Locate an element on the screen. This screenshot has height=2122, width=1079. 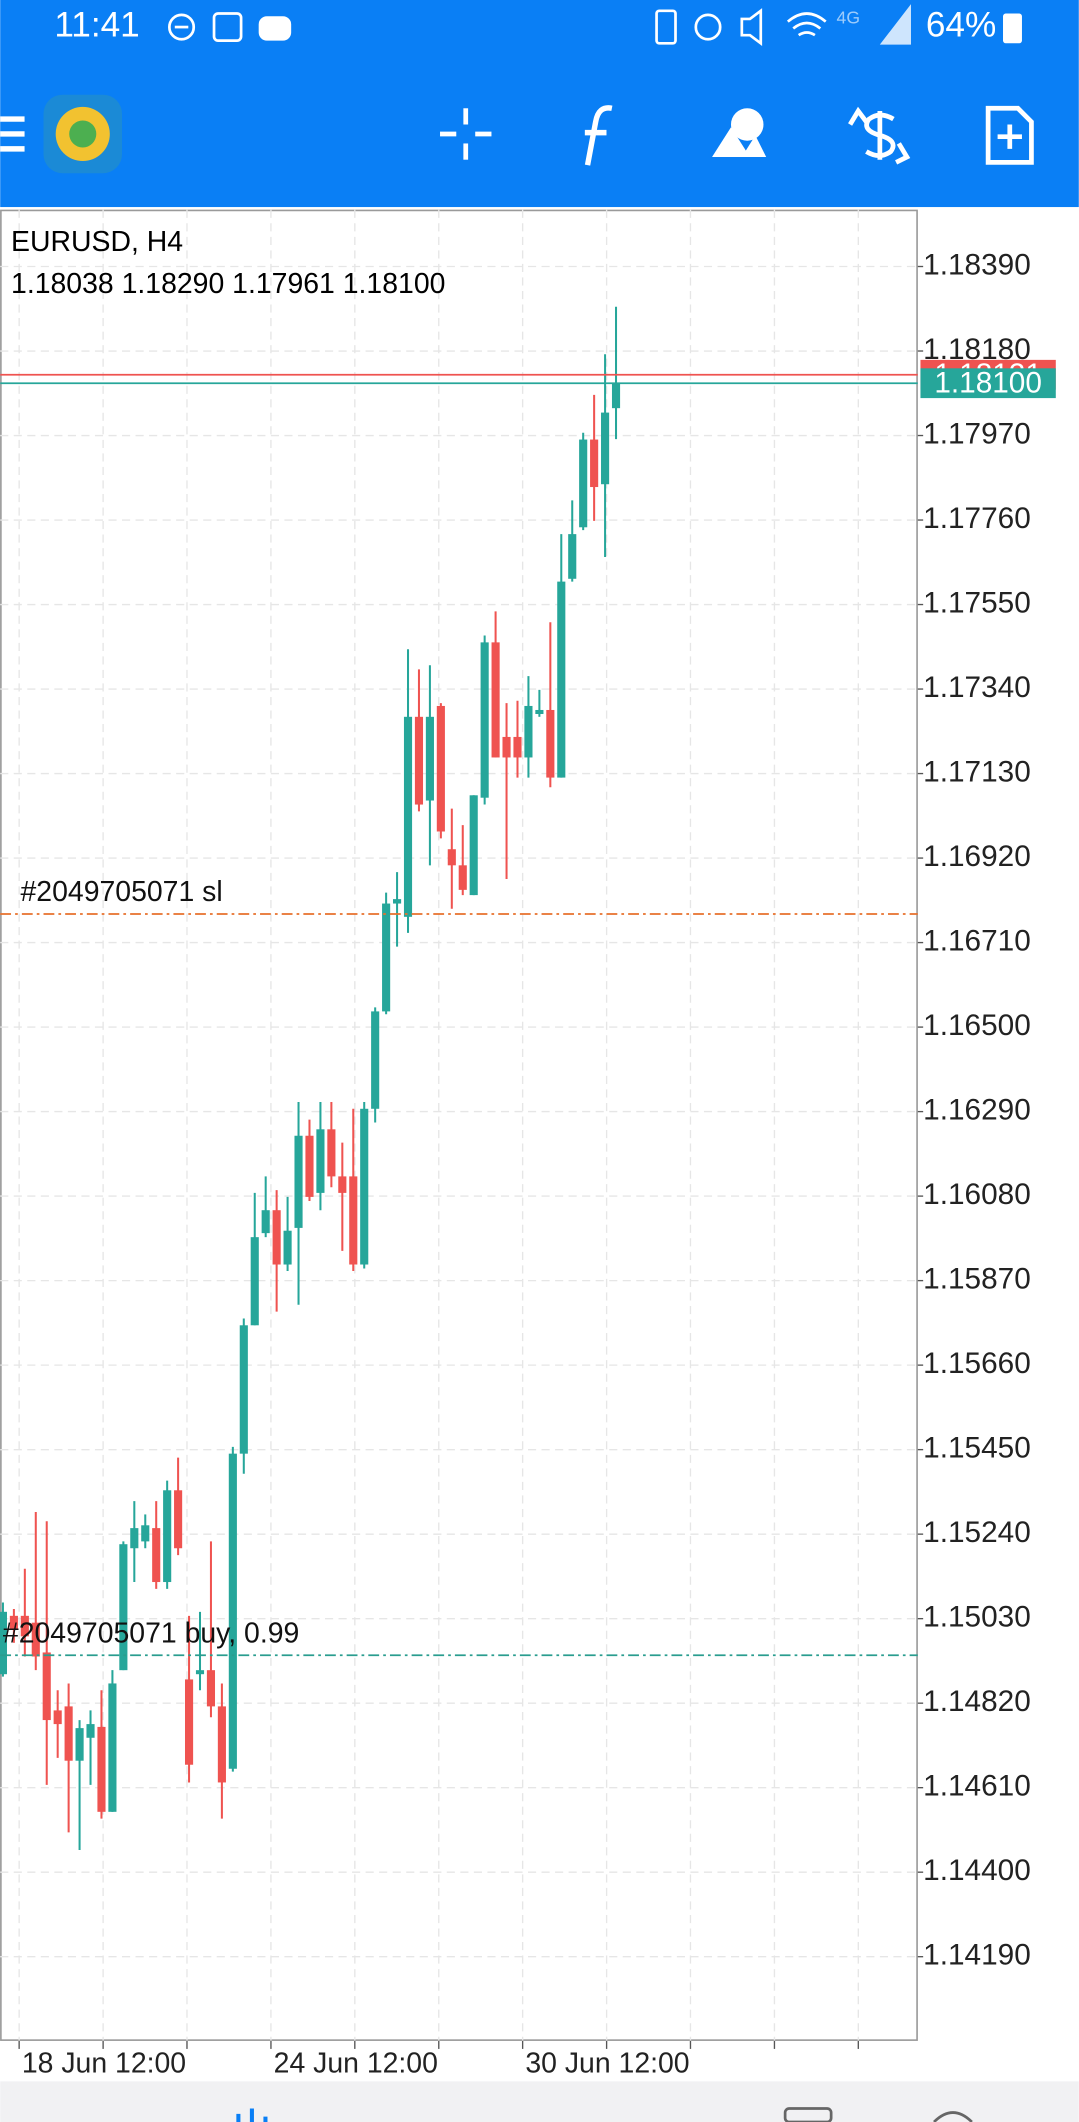
y-tick-label: 1.14190 is located at coordinates (977, 1955).